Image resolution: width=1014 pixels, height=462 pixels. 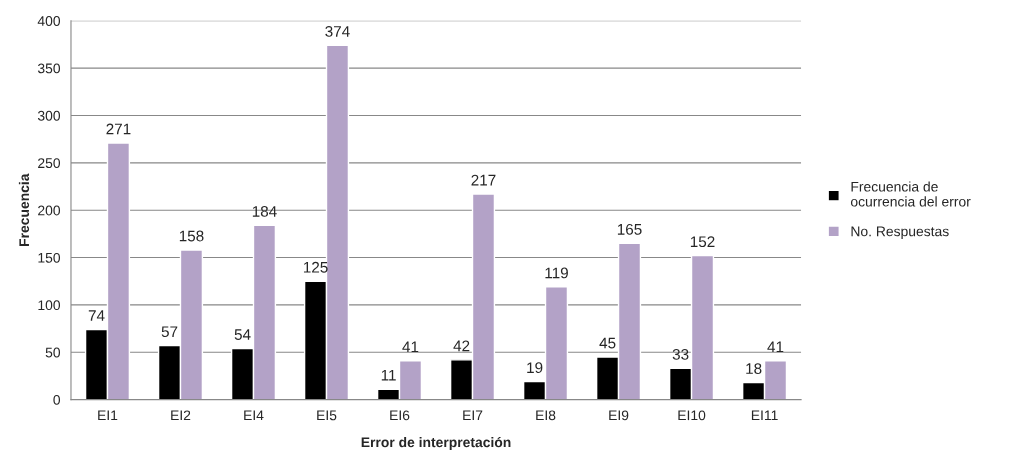 What do you see at coordinates (692, 415) in the screenshot?
I see `x-tick-label: EI10` at bounding box center [692, 415].